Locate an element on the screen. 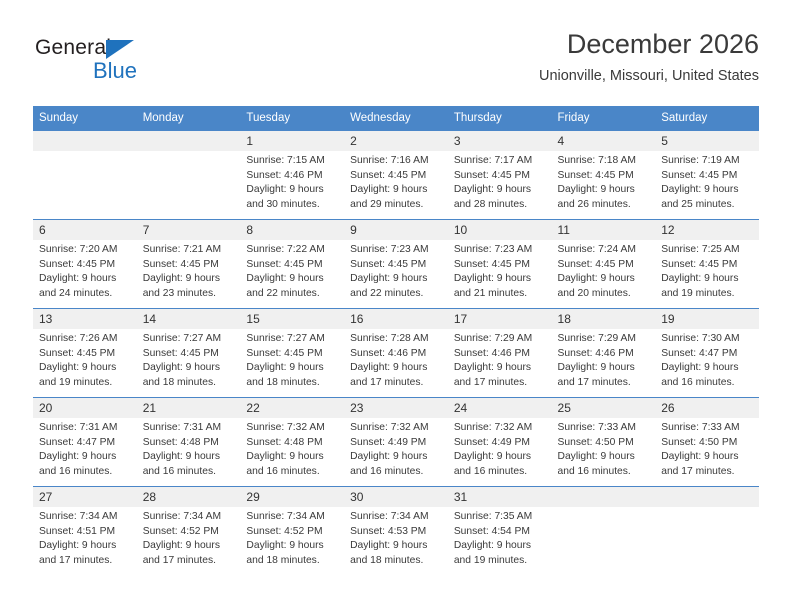 The image size is (792, 612). daylight-text-line2: and 25 minutes. is located at coordinates (698, 204).